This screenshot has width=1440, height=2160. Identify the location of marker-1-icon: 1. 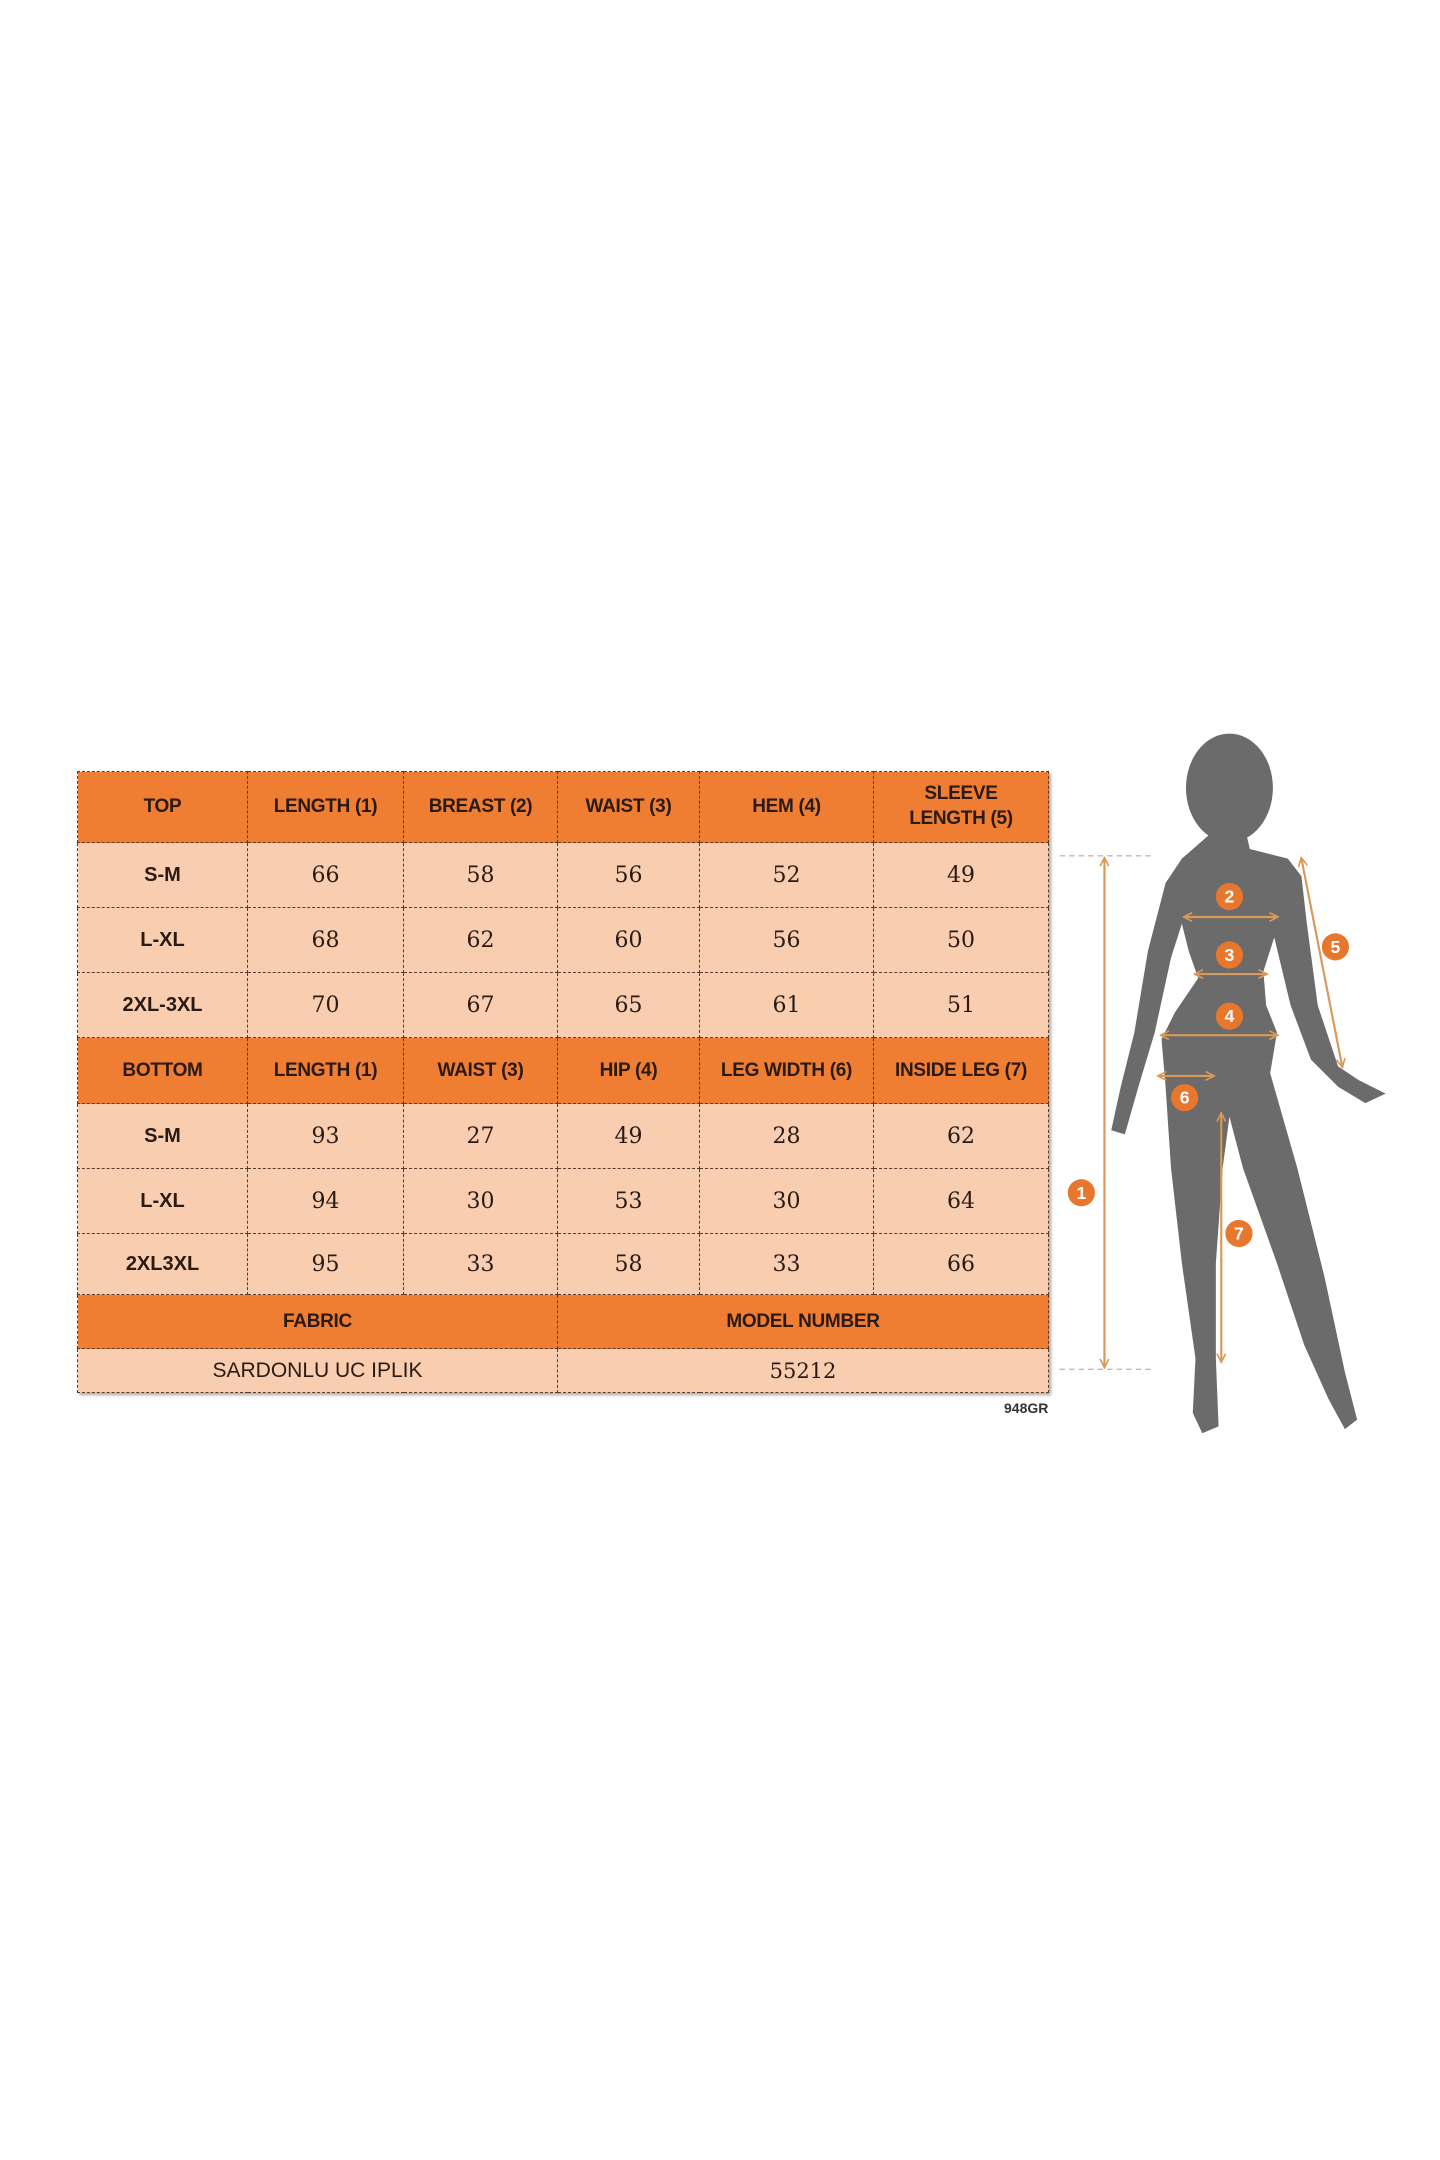
(1081, 1193).